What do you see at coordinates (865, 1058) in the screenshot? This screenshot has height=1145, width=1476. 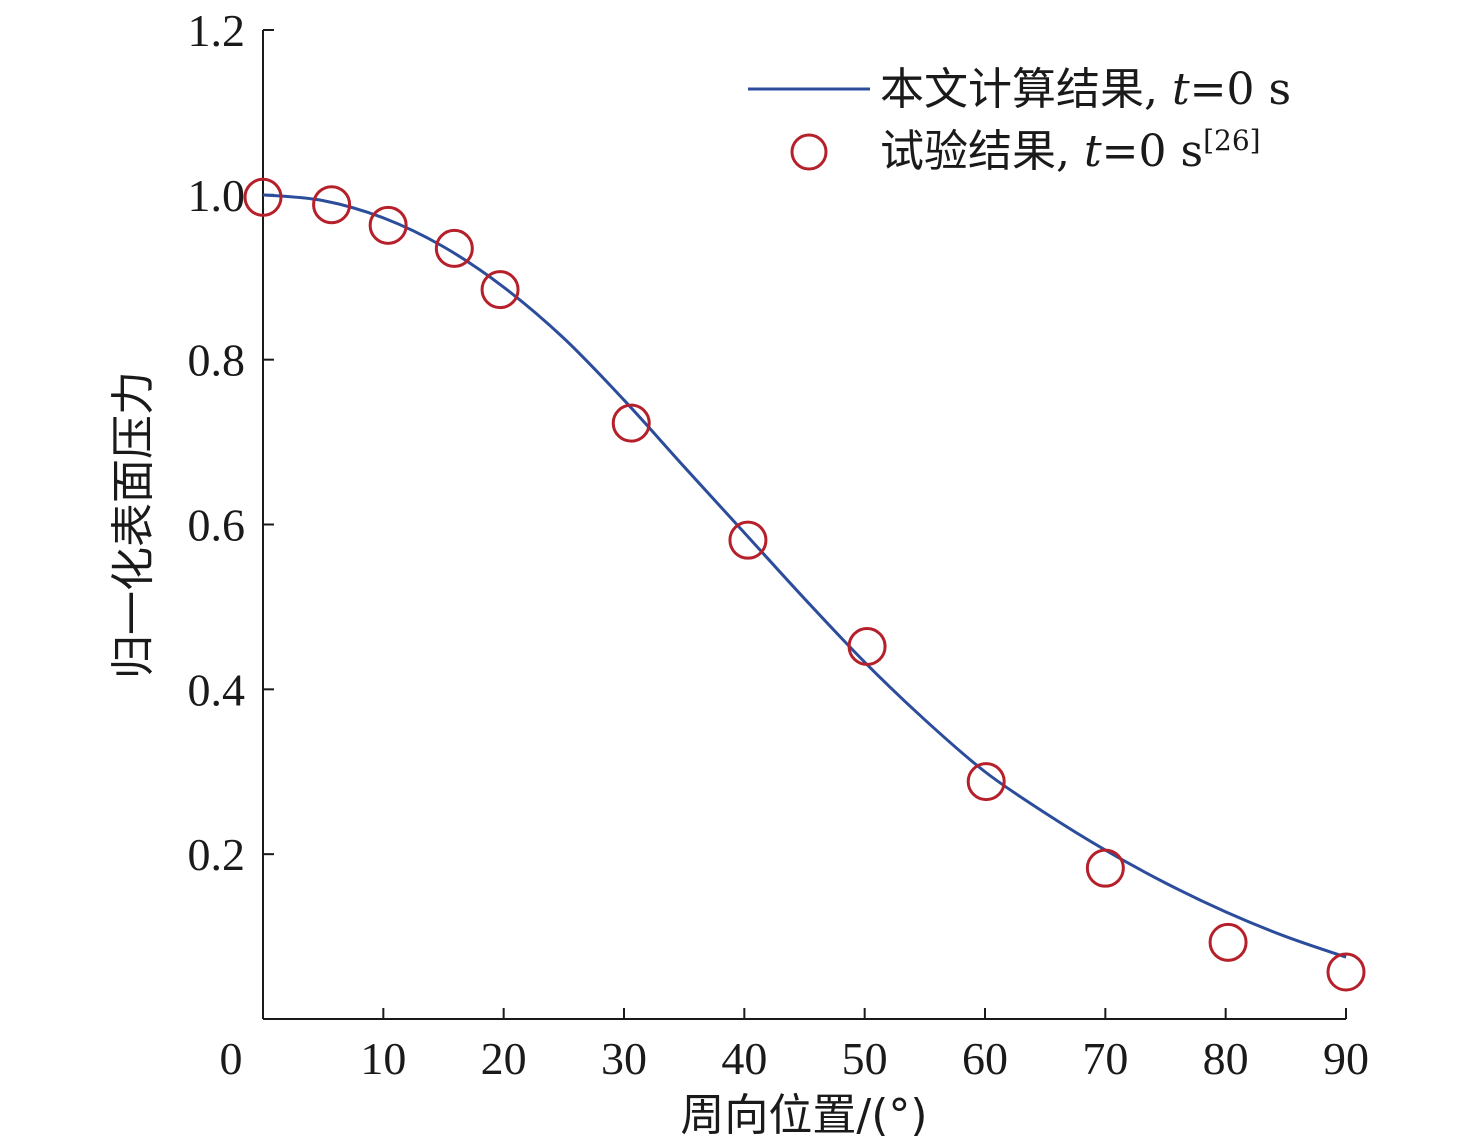 I see `x-tick-label: 50` at bounding box center [865, 1058].